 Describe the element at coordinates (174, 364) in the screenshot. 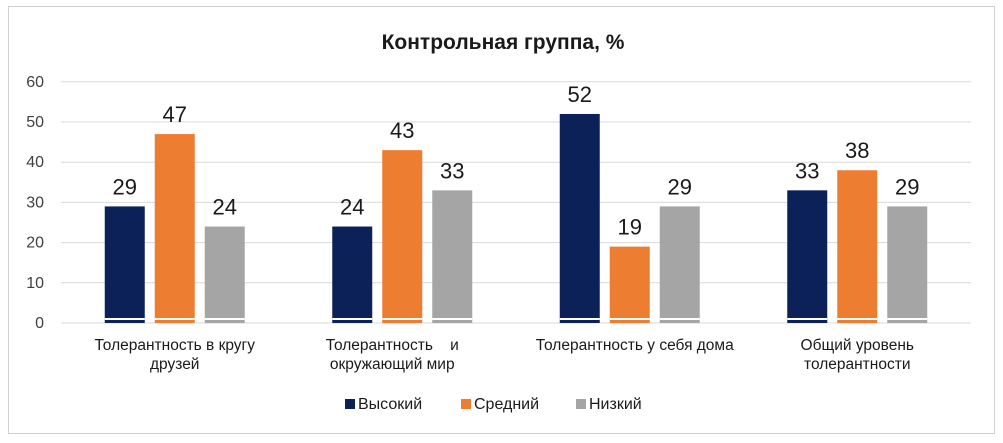

I see `category-label: друзей` at that location.